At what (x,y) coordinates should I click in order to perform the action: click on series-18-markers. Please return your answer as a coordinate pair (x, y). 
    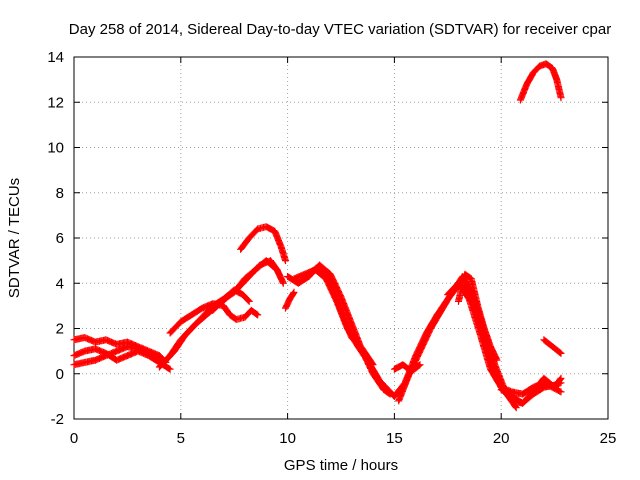
    Looking at the image, I should click on (531, 390).